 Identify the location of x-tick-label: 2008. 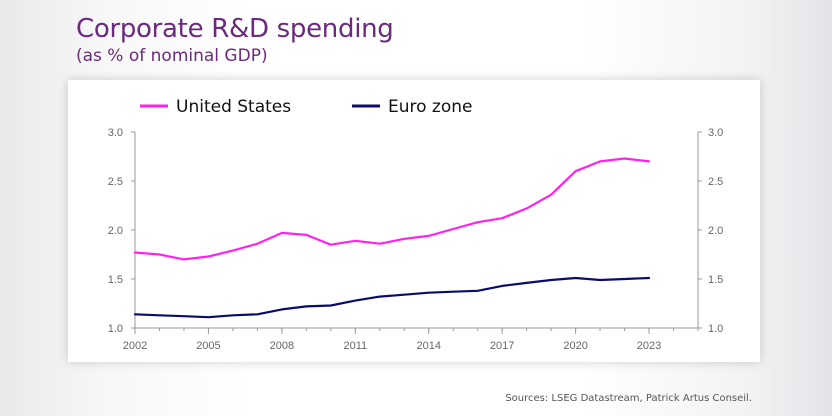
(282, 346).